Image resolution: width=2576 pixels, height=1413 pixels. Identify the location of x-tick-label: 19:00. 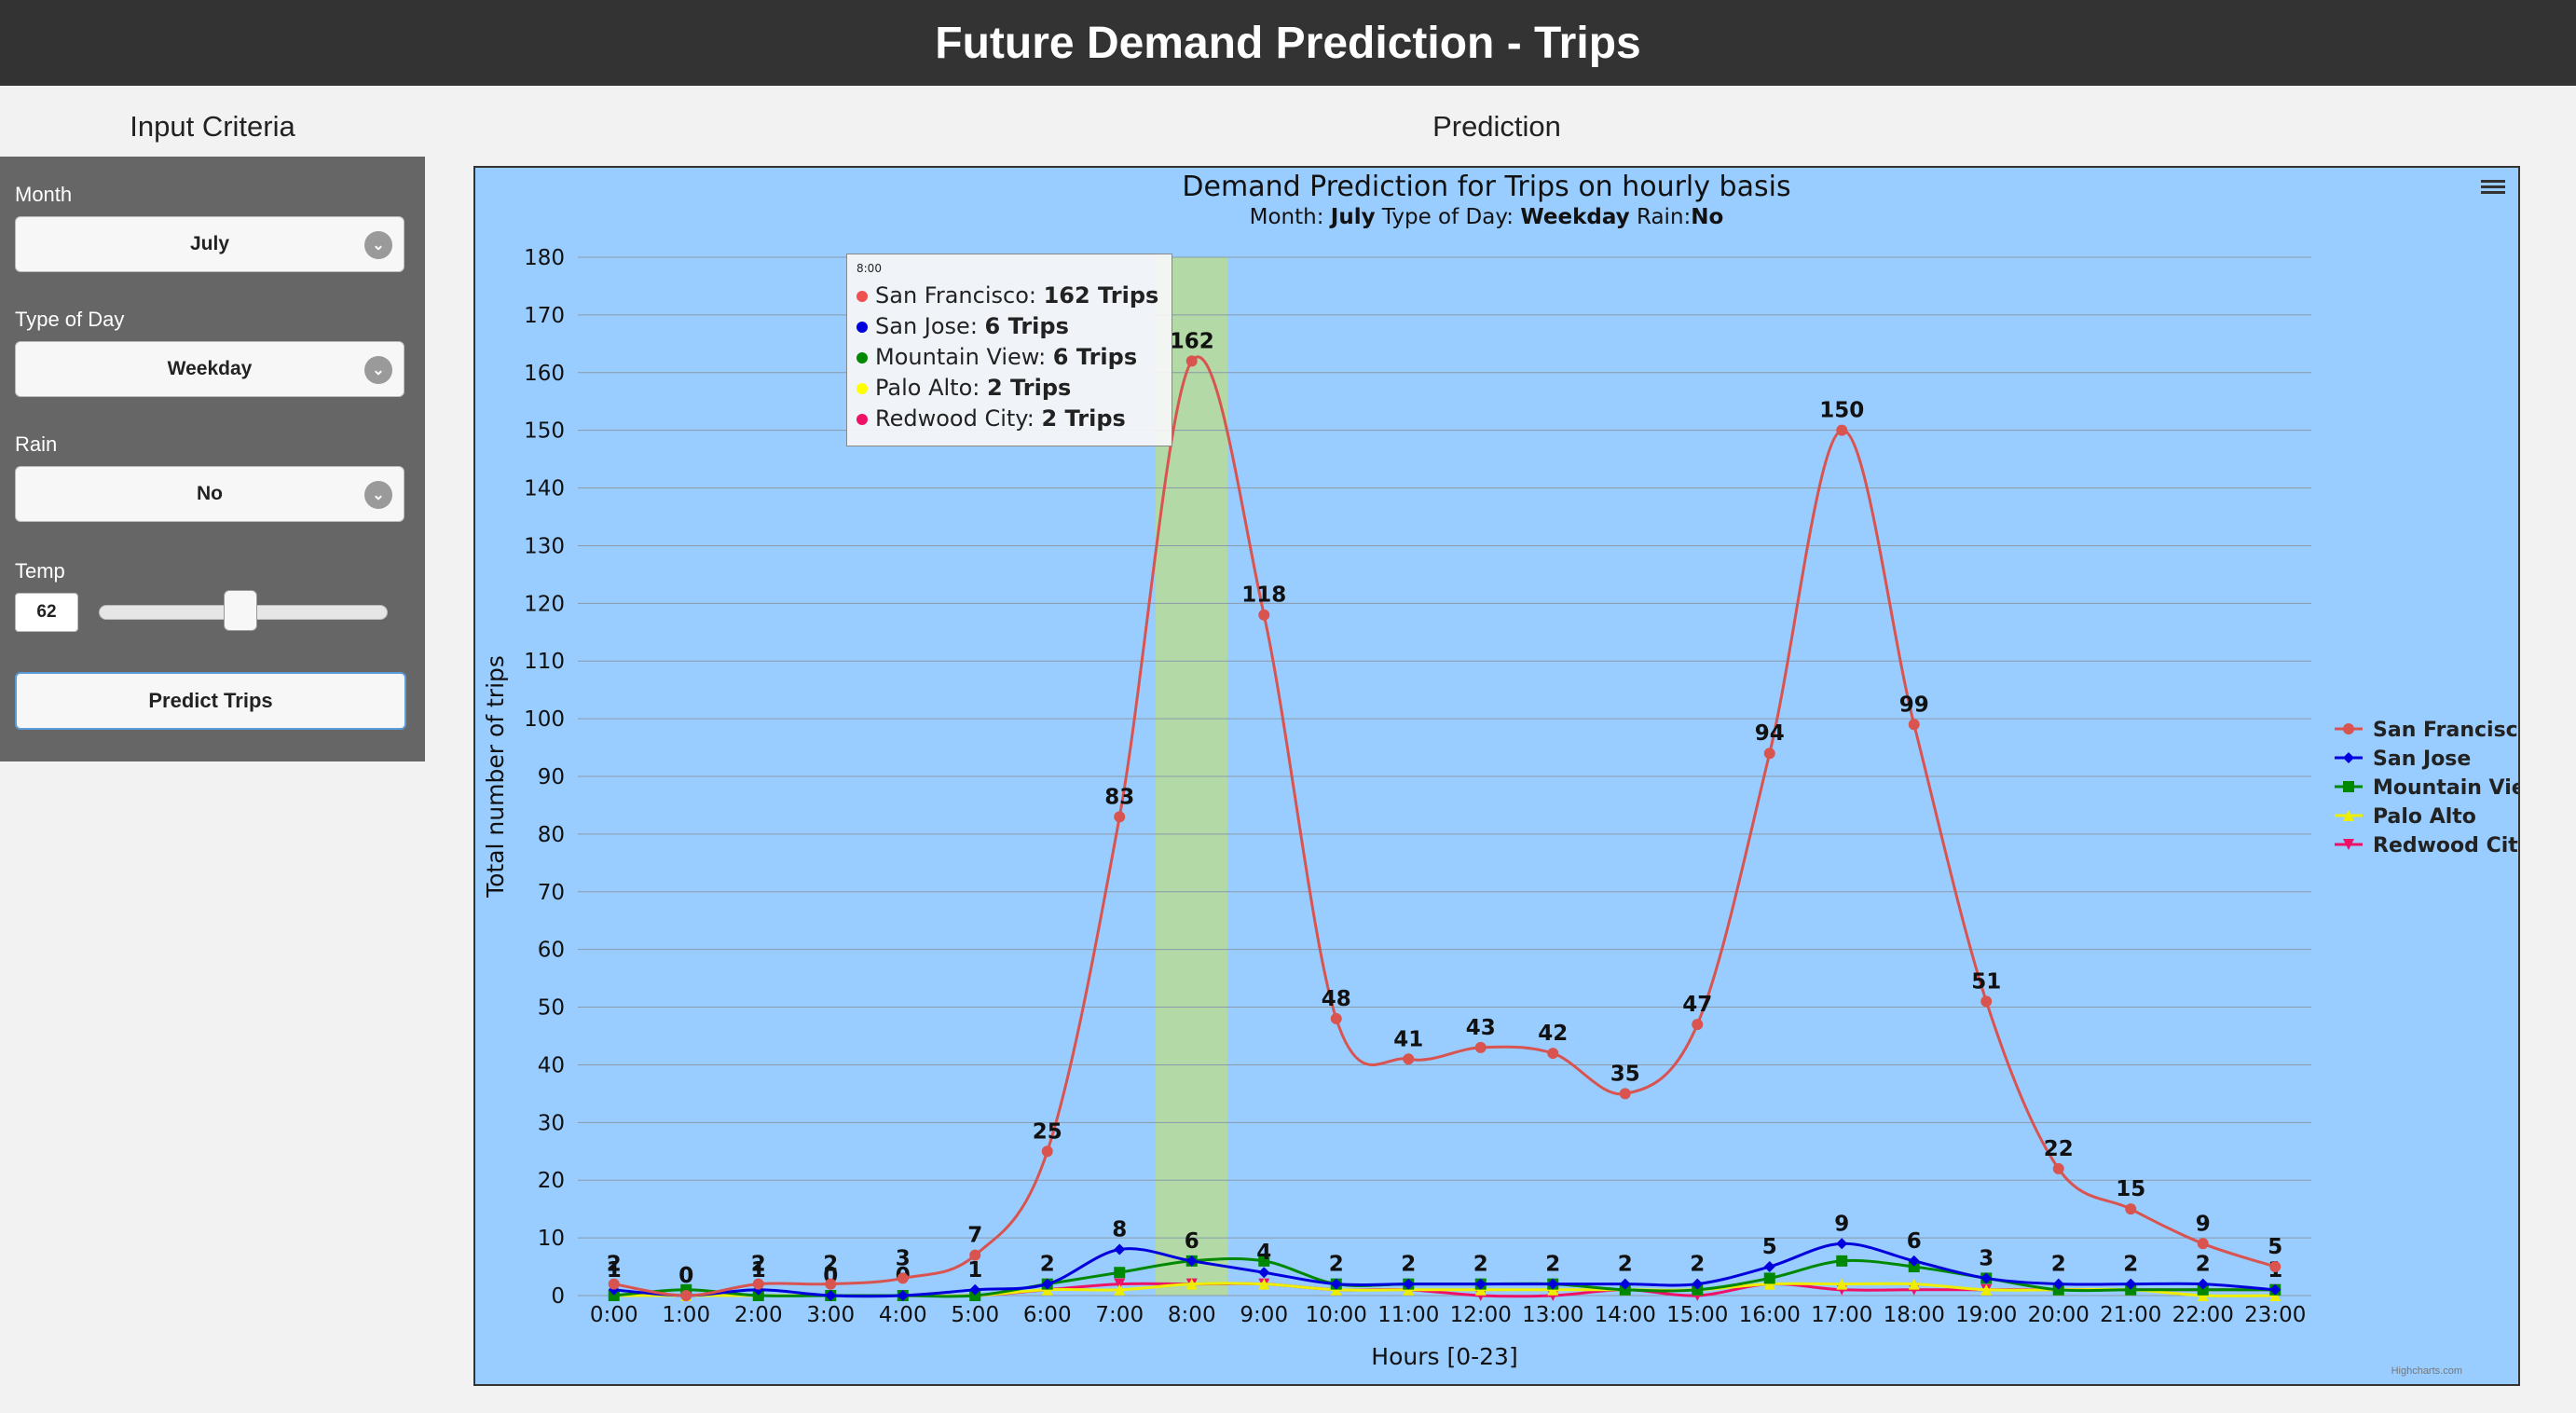
(1986, 1315).